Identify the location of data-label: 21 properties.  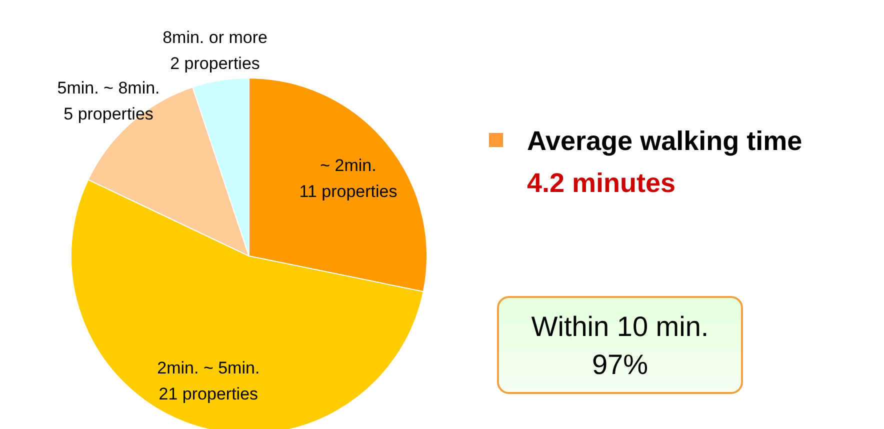
(208, 394).